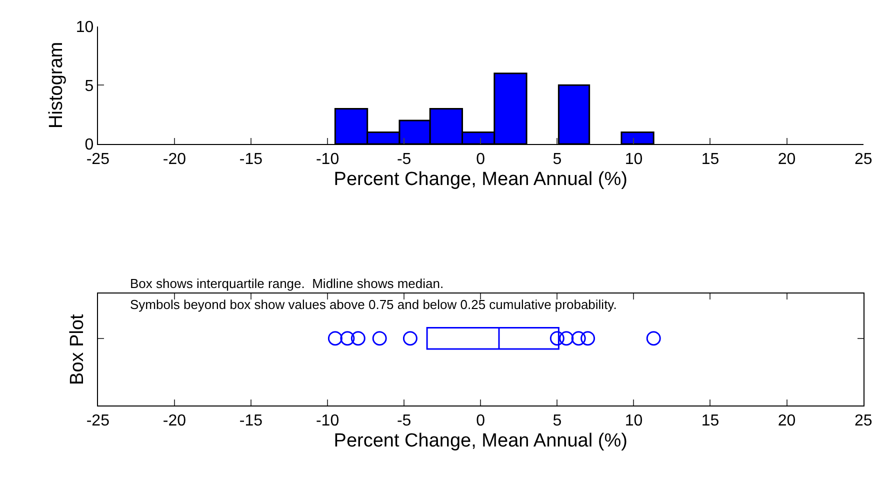  What do you see at coordinates (89, 145) in the screenshot?
I see `y-tick-label: 0` at bounding box center [89, 145].